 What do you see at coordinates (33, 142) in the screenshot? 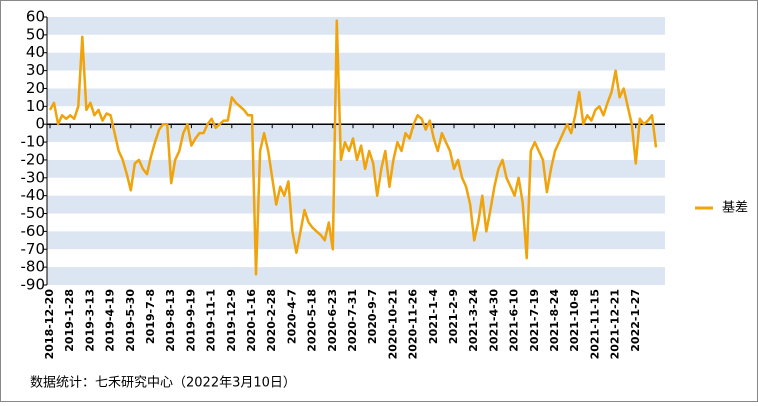
I see `y-tick-label: -10` at bounding box center [33, 142].